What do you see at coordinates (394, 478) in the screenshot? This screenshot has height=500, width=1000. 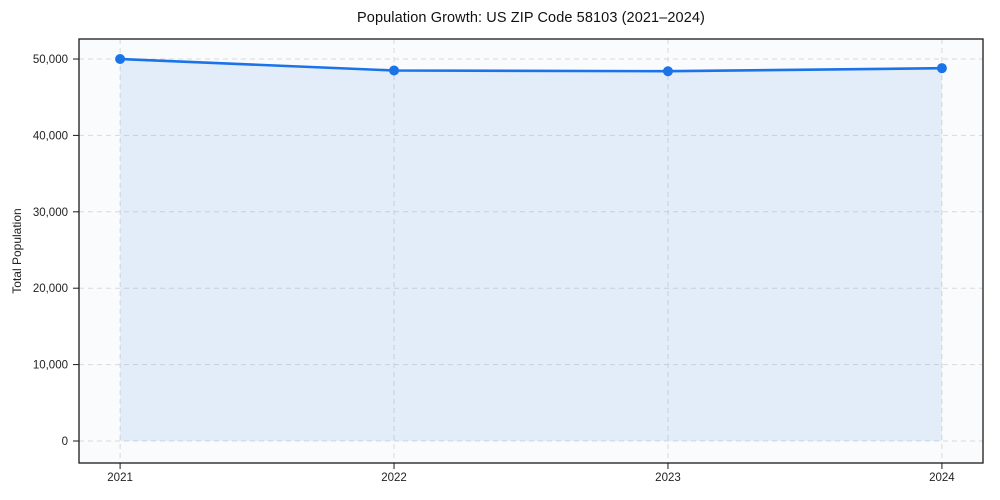 I see `x-tick-label-2022: 2022` at bounding box center [394, 478].